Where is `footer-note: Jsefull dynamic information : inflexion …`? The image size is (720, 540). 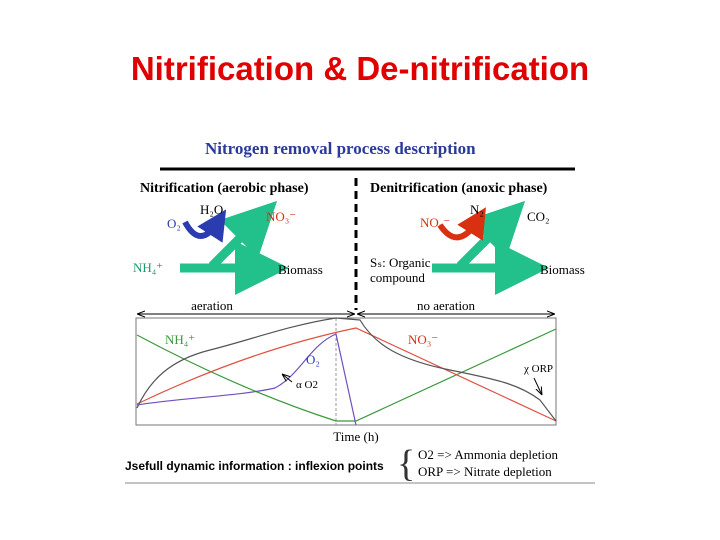 footer-note: Jsefull dynamic information : inflexion … is located at coordinates (254, 466).